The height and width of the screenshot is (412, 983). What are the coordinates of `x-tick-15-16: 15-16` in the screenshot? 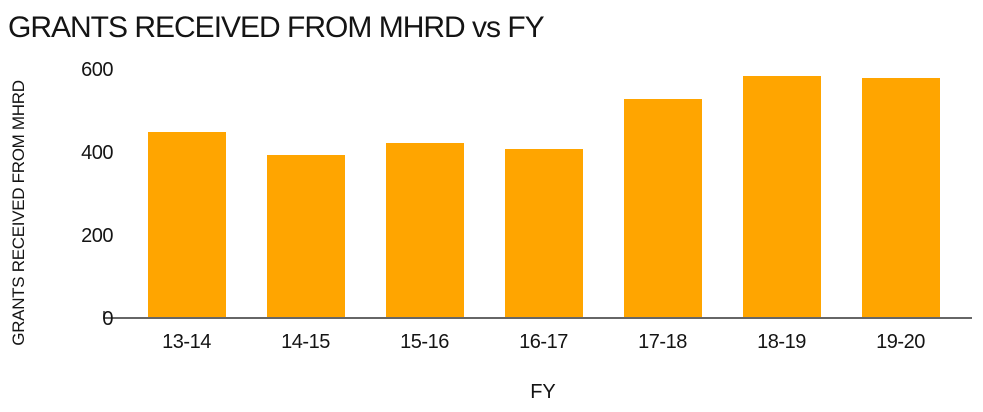 It's located at (424, 342).